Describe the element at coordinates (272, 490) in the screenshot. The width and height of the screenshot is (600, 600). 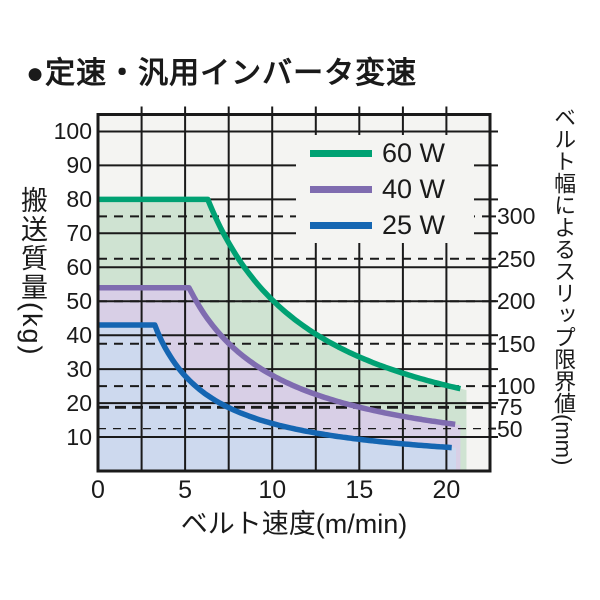
I see `x-tick-10: 10` at that location.